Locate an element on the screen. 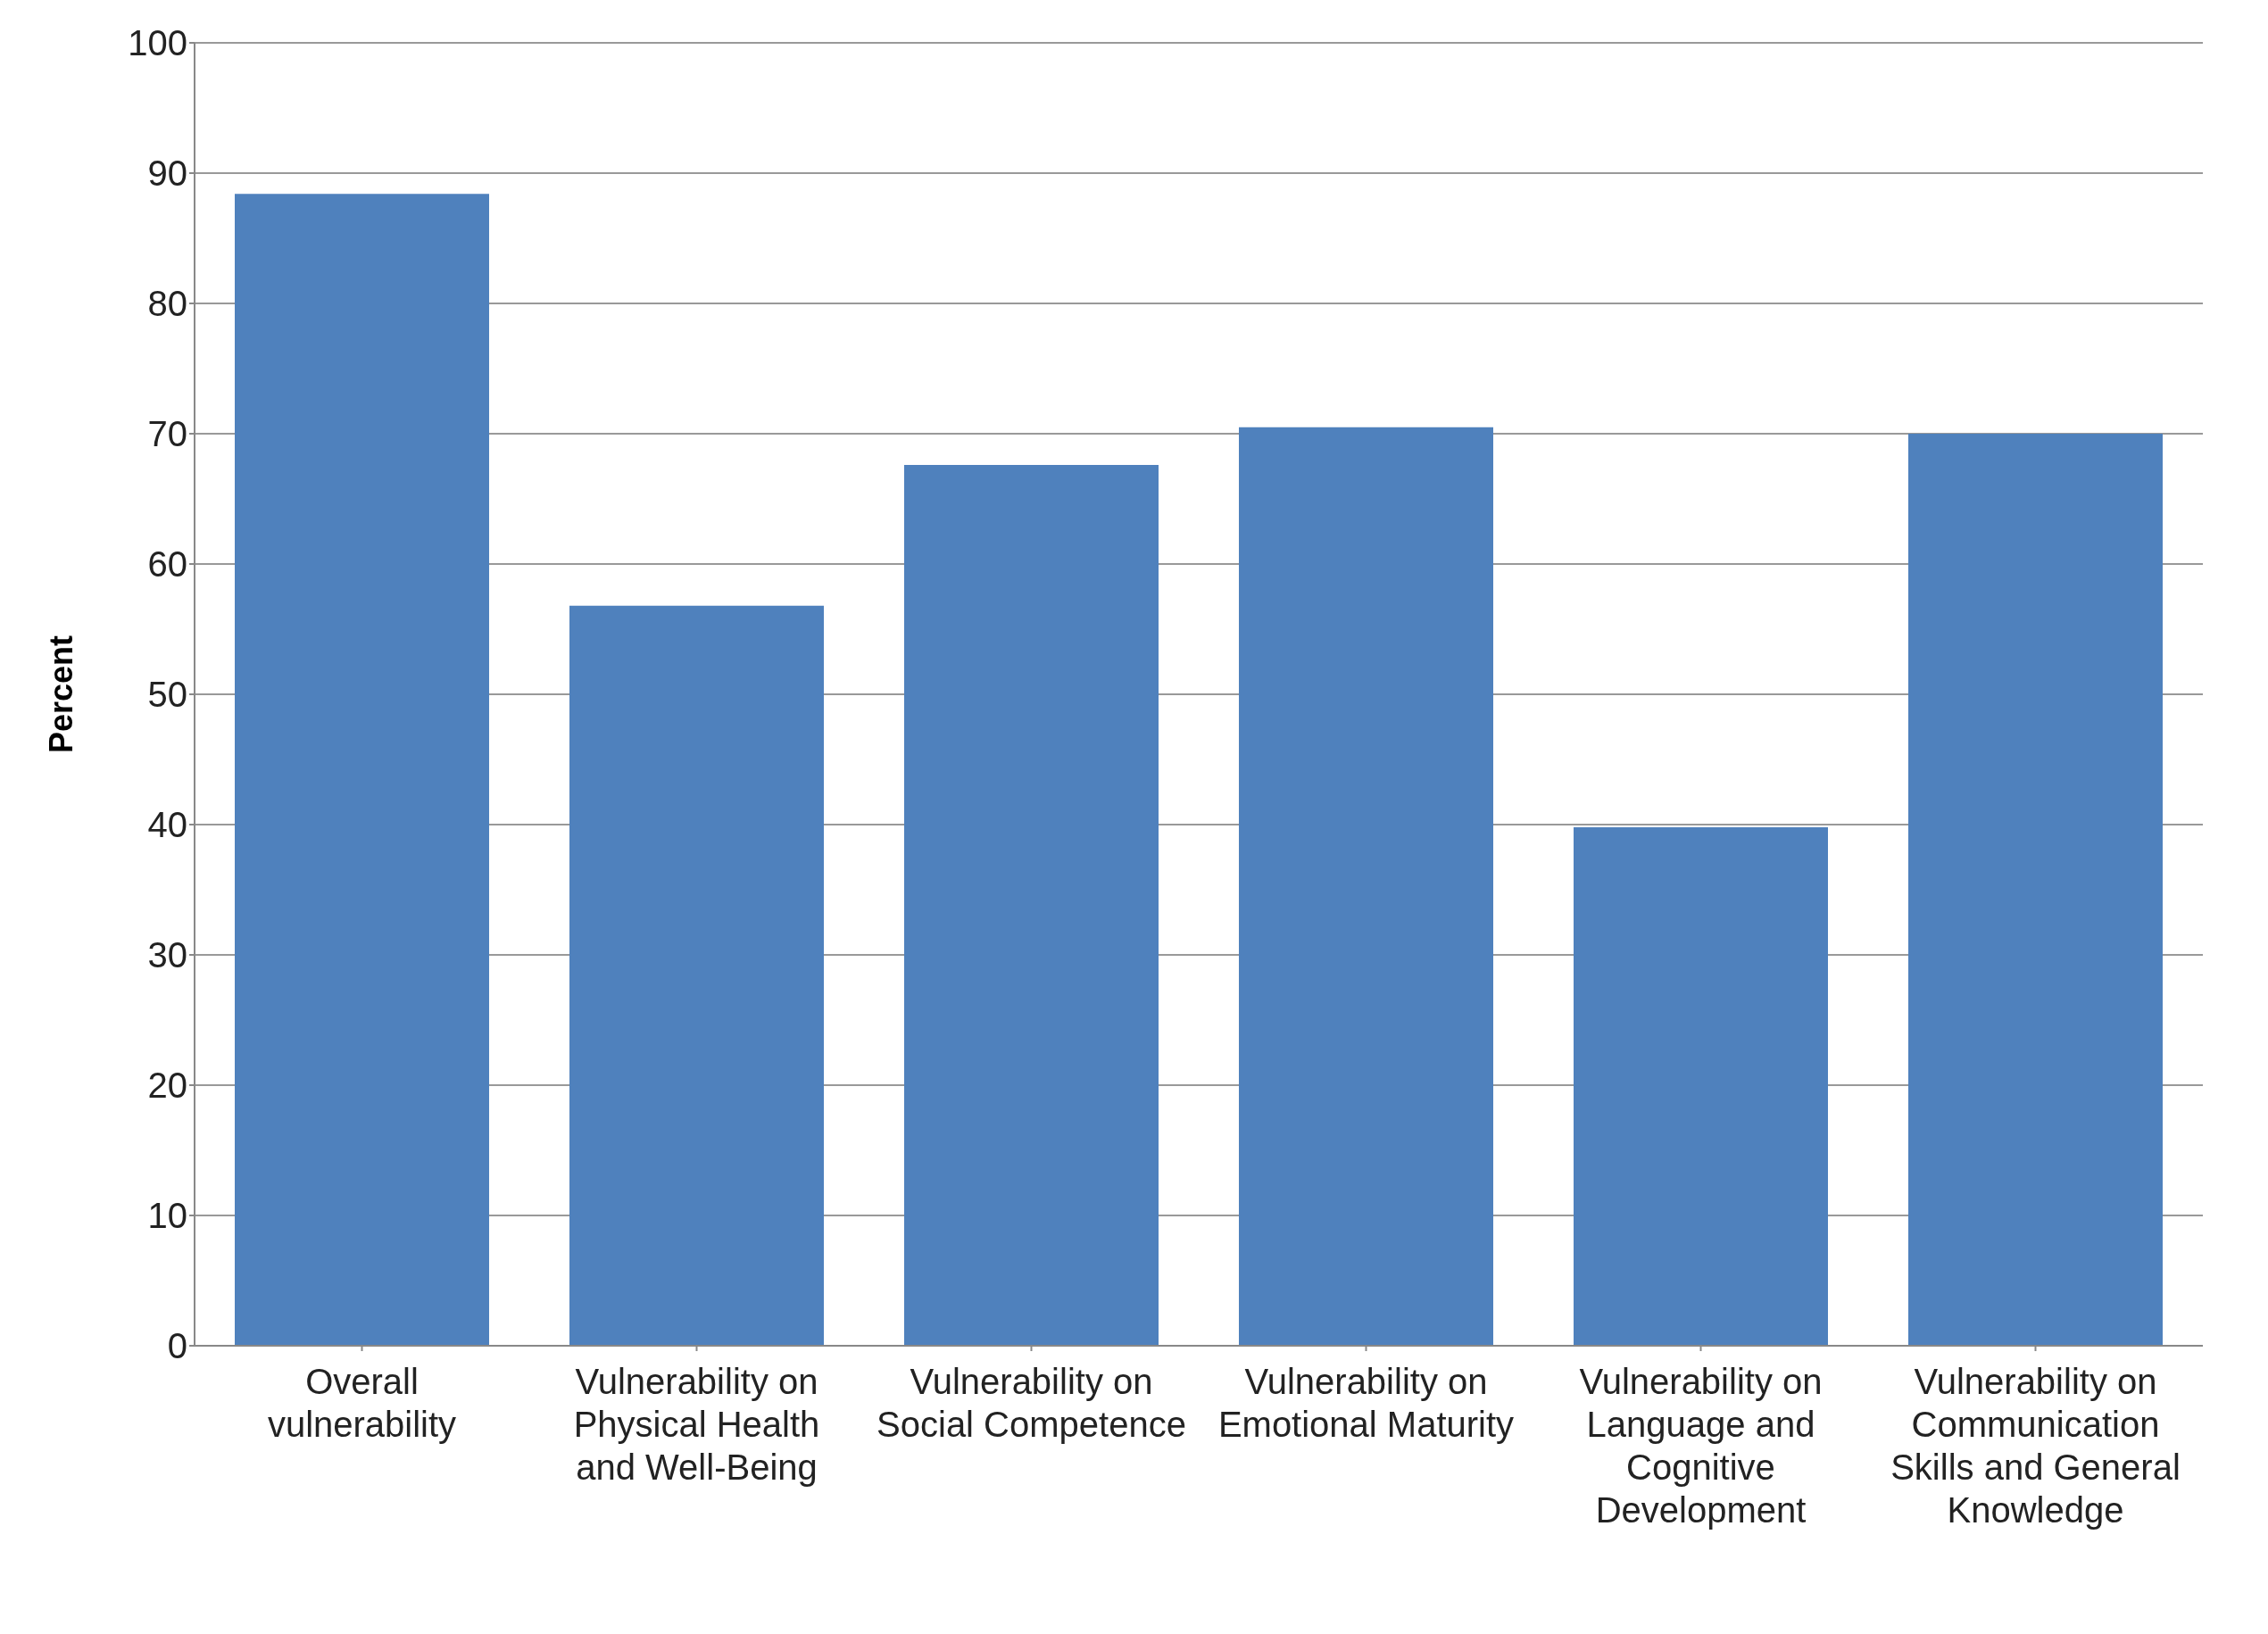  x-tick-label: Vulnerability on Language and Cognitive Development is located at coordinates (1701, 1446).